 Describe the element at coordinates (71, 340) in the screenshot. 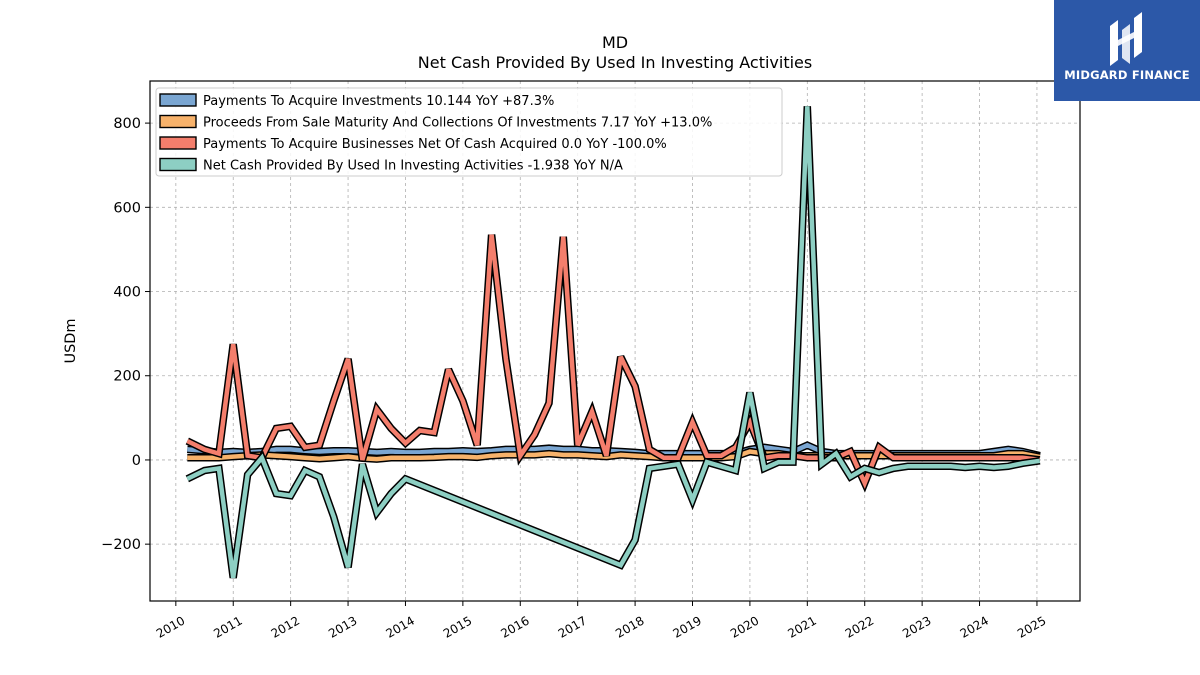

I see `y-axis-label: USDm` at that location.